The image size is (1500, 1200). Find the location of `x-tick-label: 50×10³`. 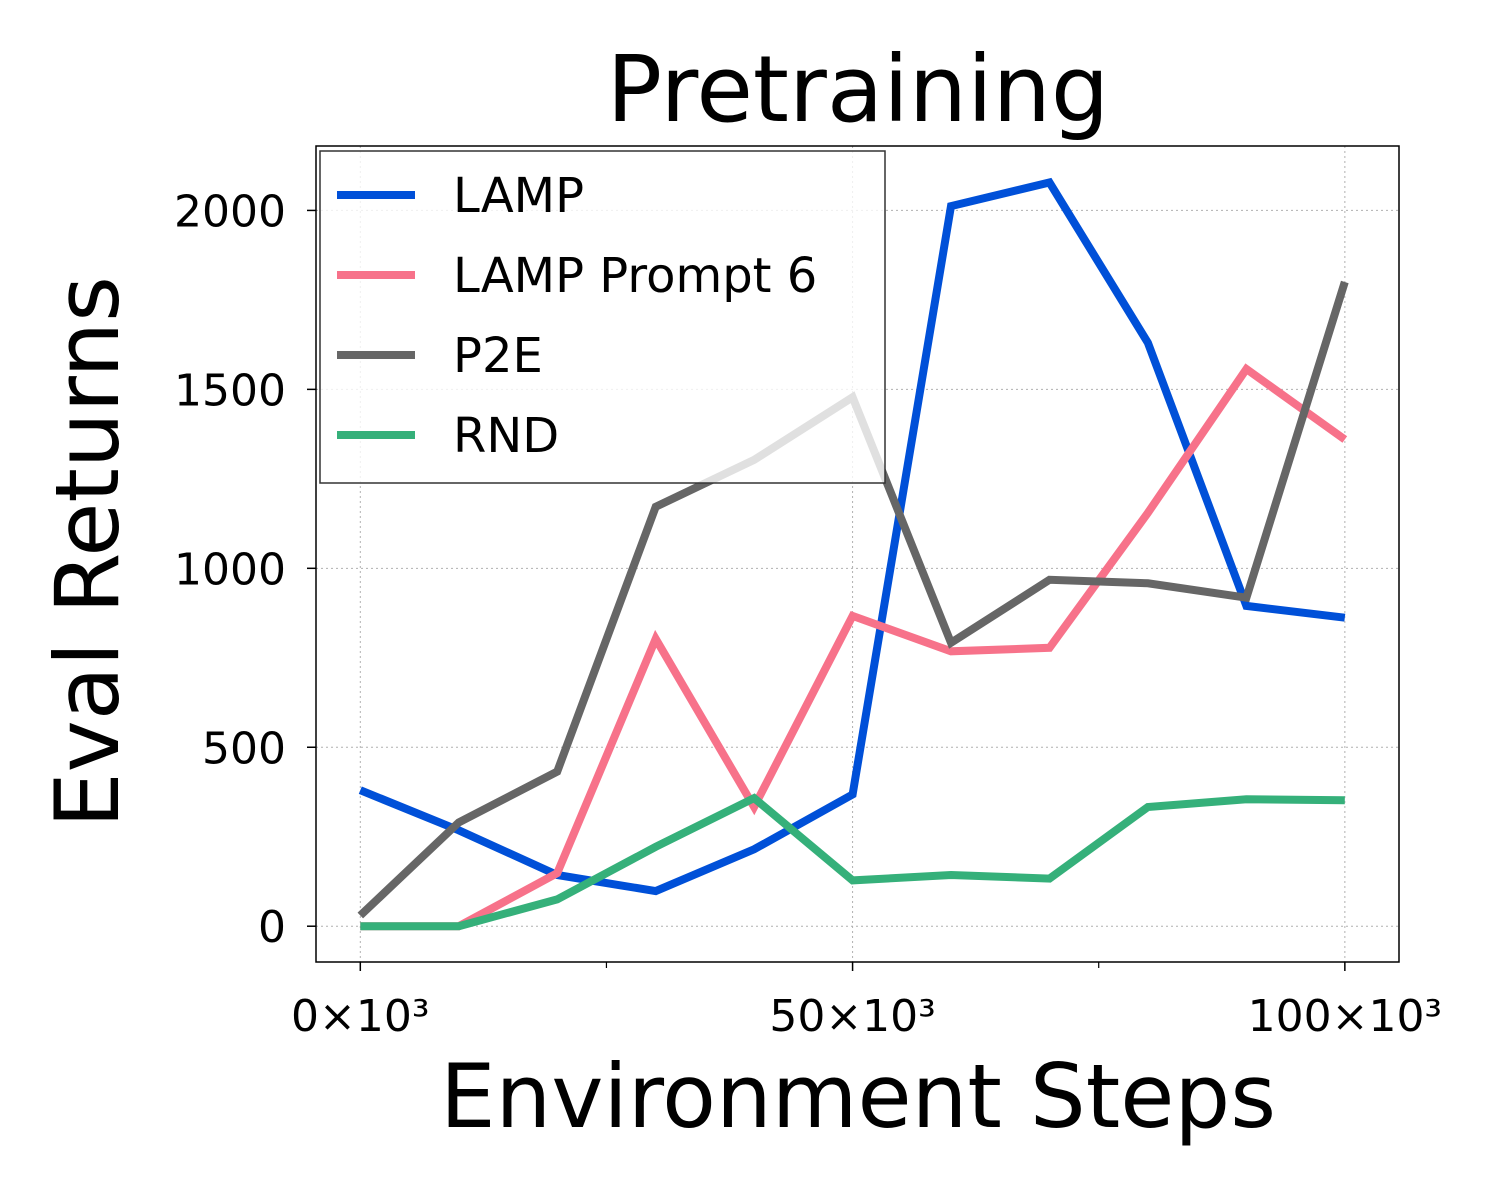

x-tick-label: 50×10³ is located at coordinates (852, 1016).